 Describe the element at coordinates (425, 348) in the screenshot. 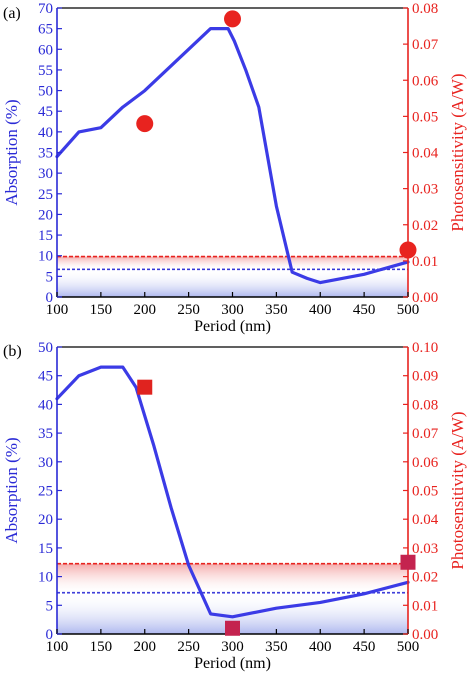

I see `y-right-tick-label: 0.10` at that location.